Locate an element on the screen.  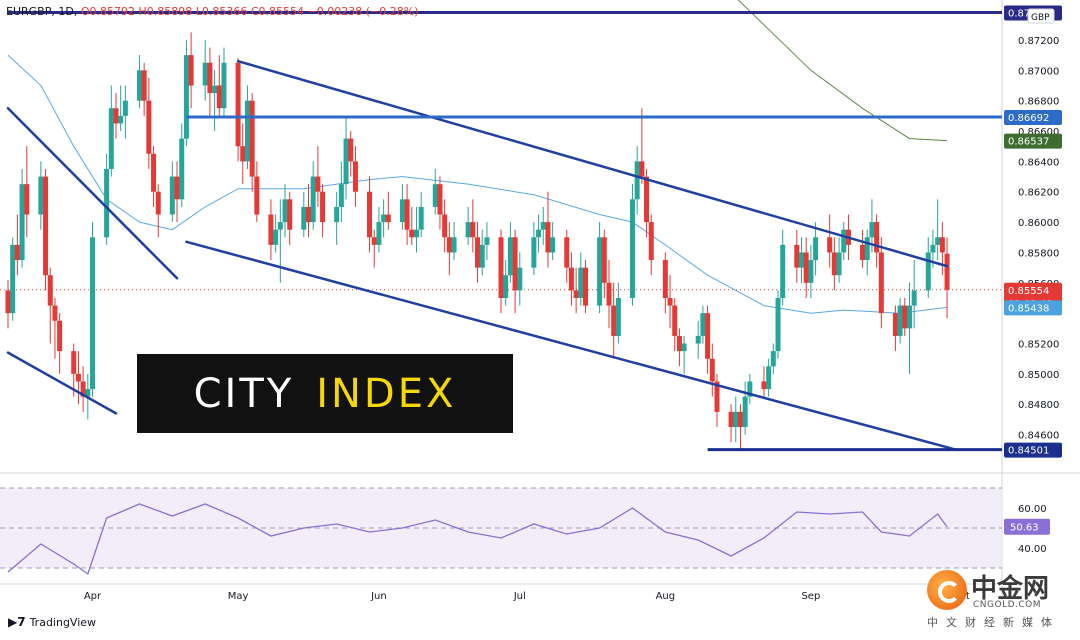
watermark-word-2: INDEX is located at coordinates (386, 393).